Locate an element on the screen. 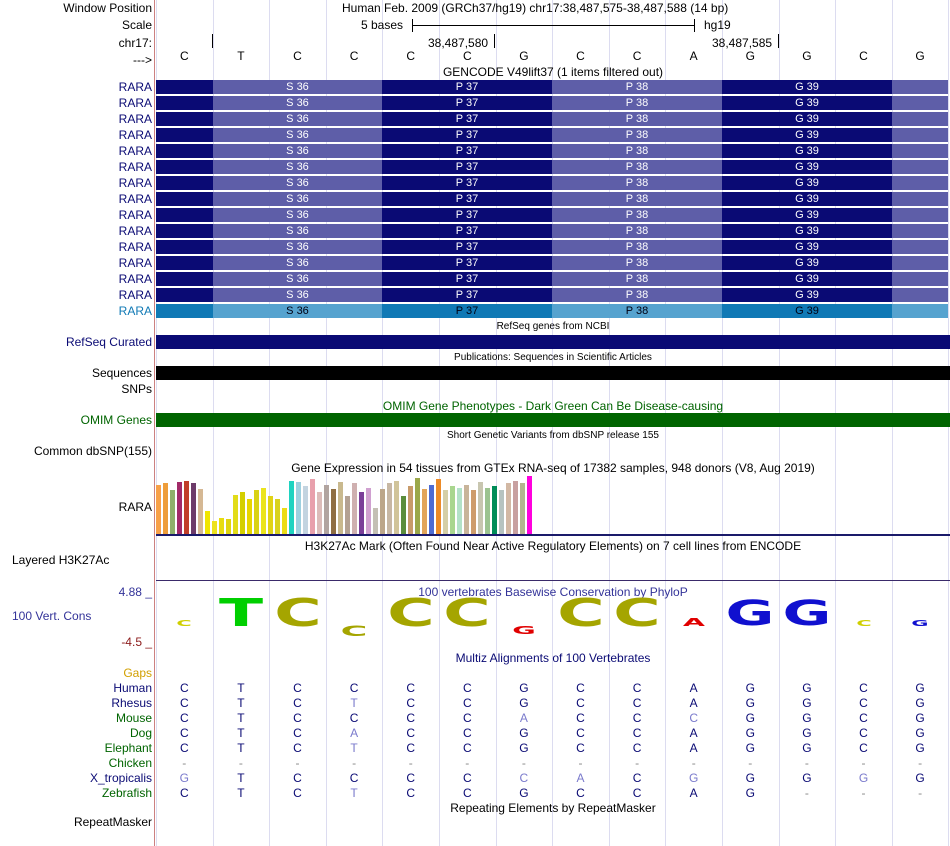  sequences-label: Sequences is located at coordinates (121, 373).